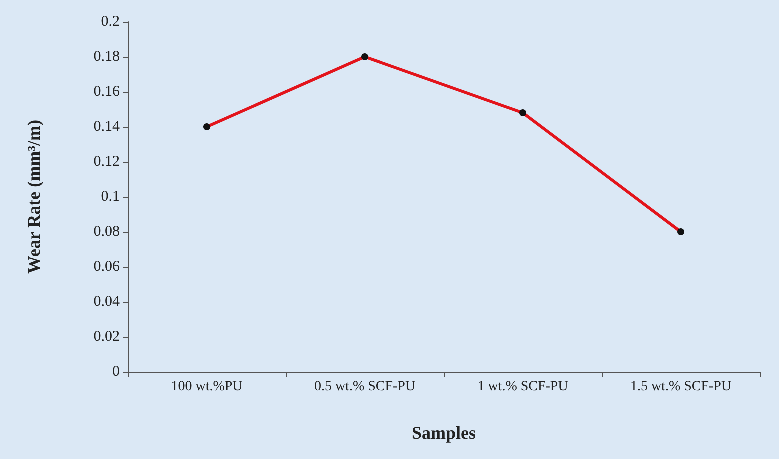  Describe the element at coordinates (107, 302) in the screenshot. I see `y-tick-label: 0.04` at that location.